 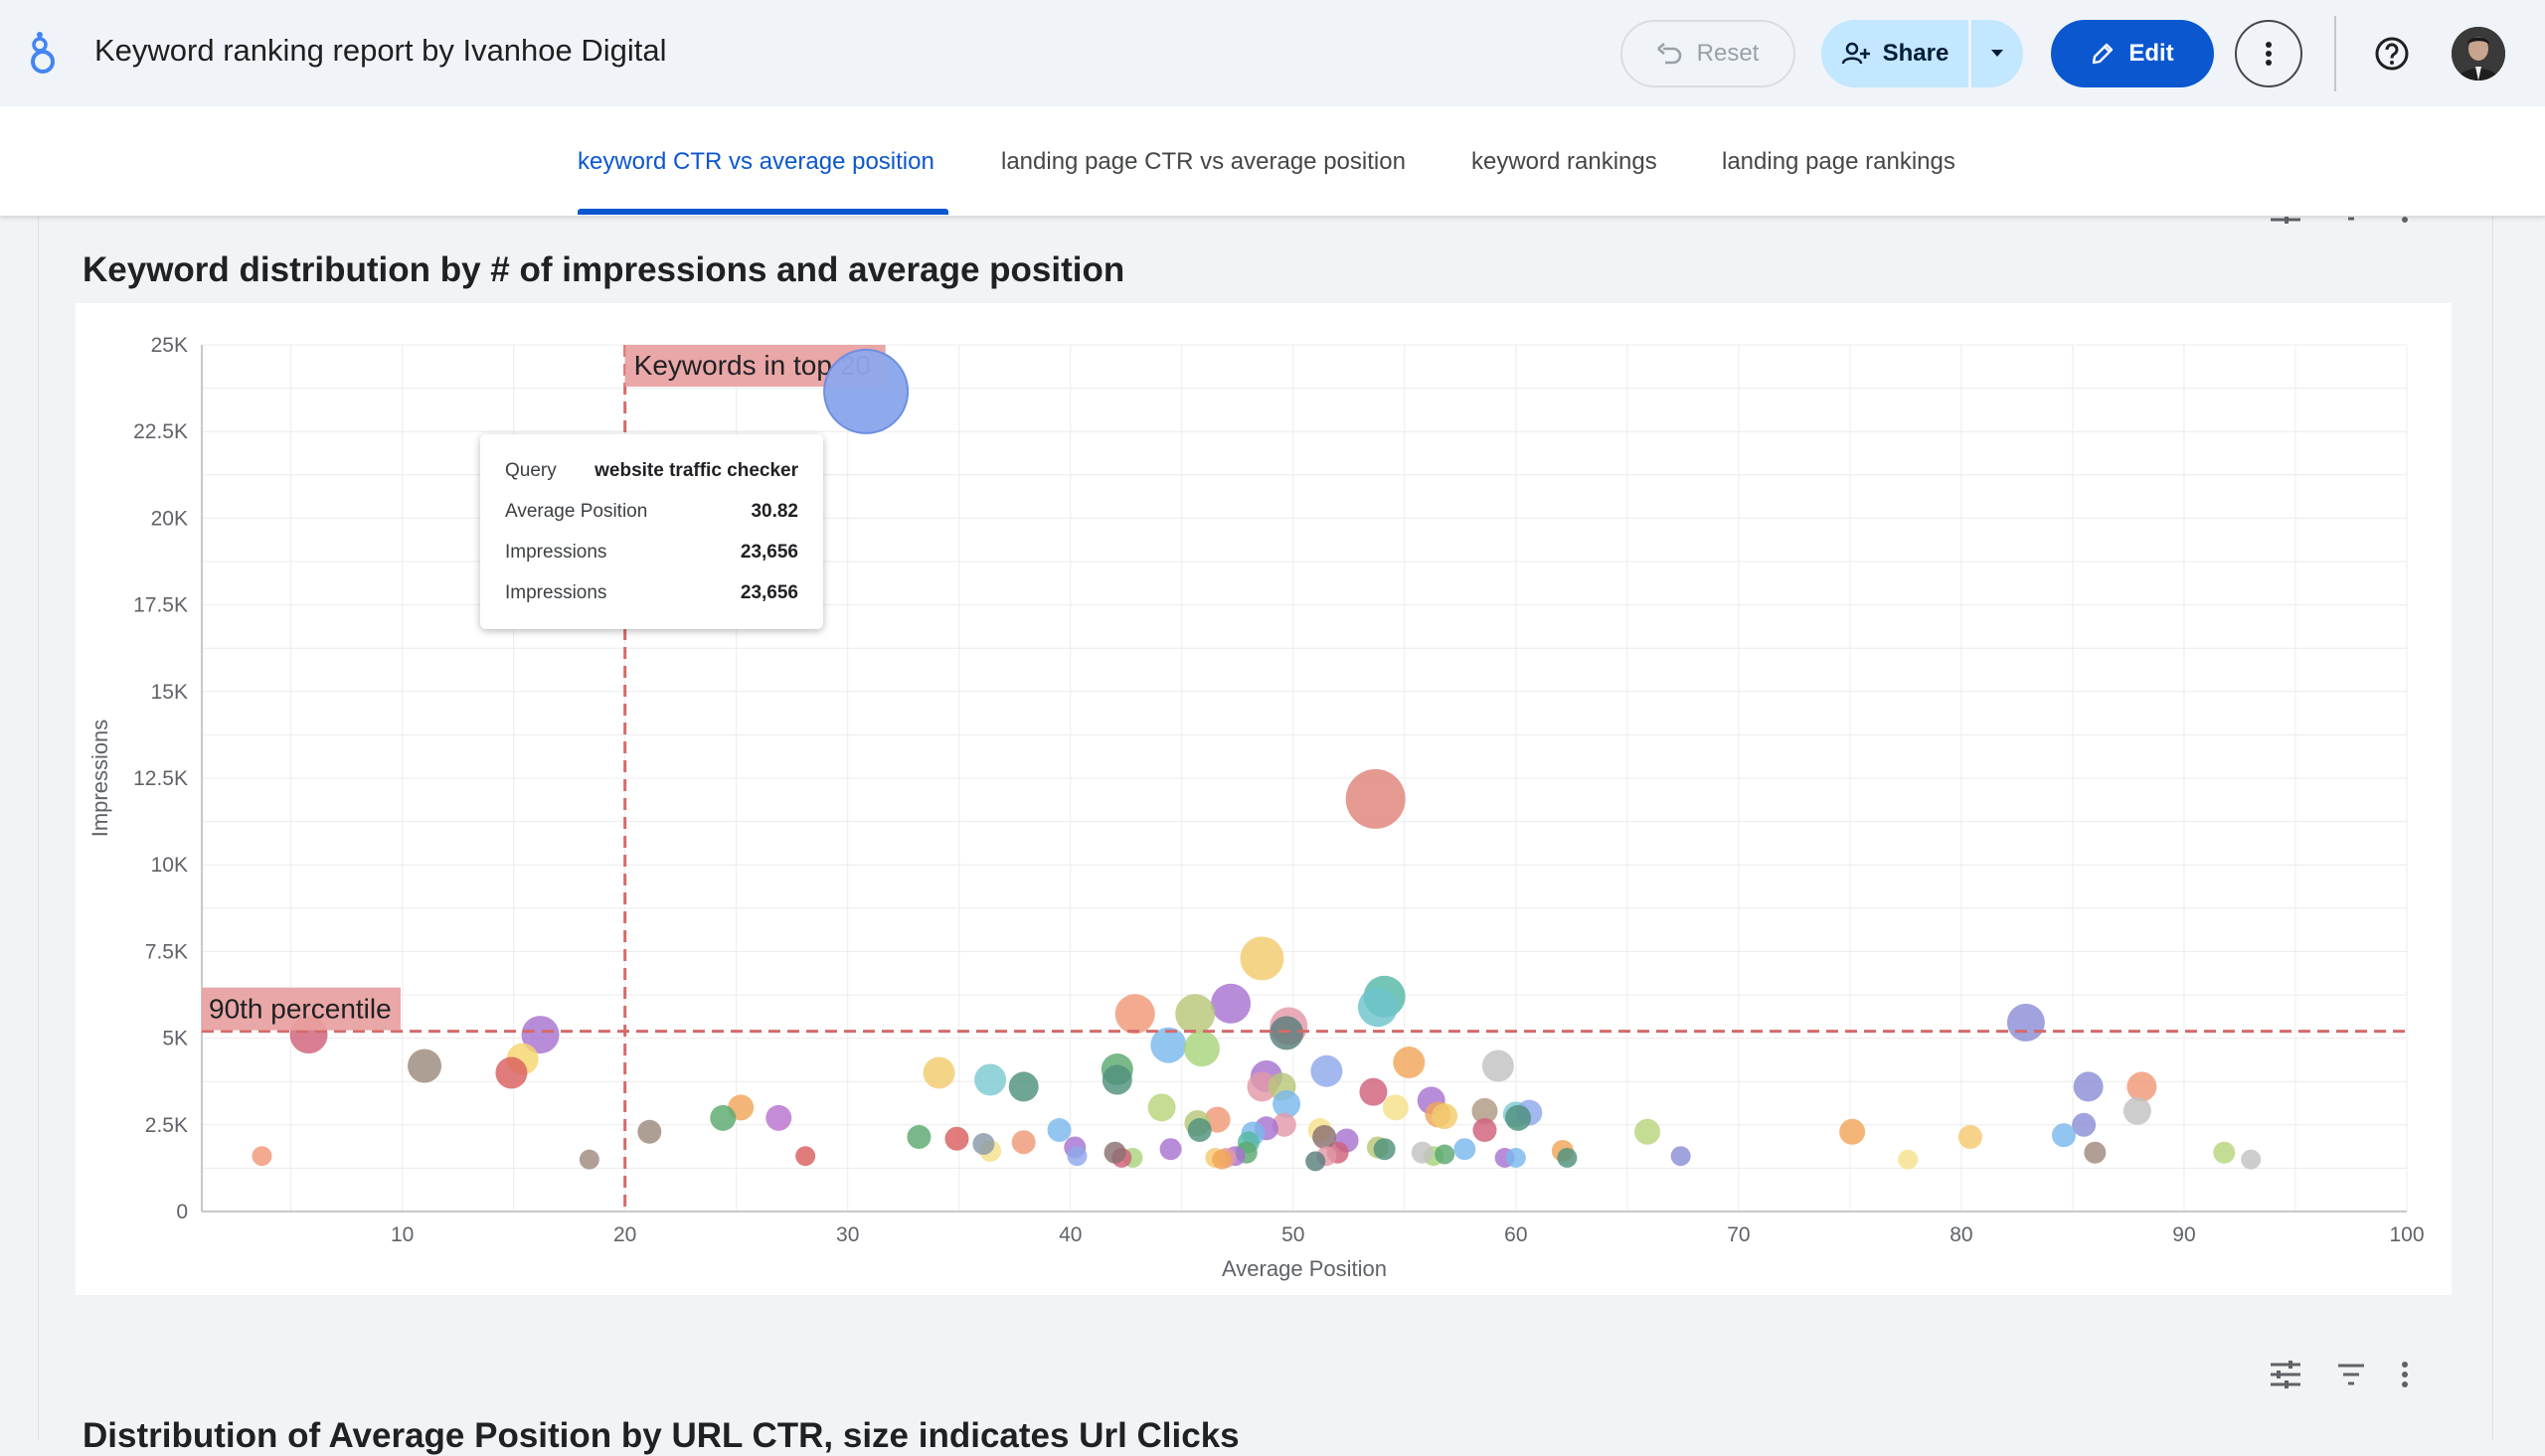 I want to click on x-tick-label: 10, so click(x=402, y=1234).